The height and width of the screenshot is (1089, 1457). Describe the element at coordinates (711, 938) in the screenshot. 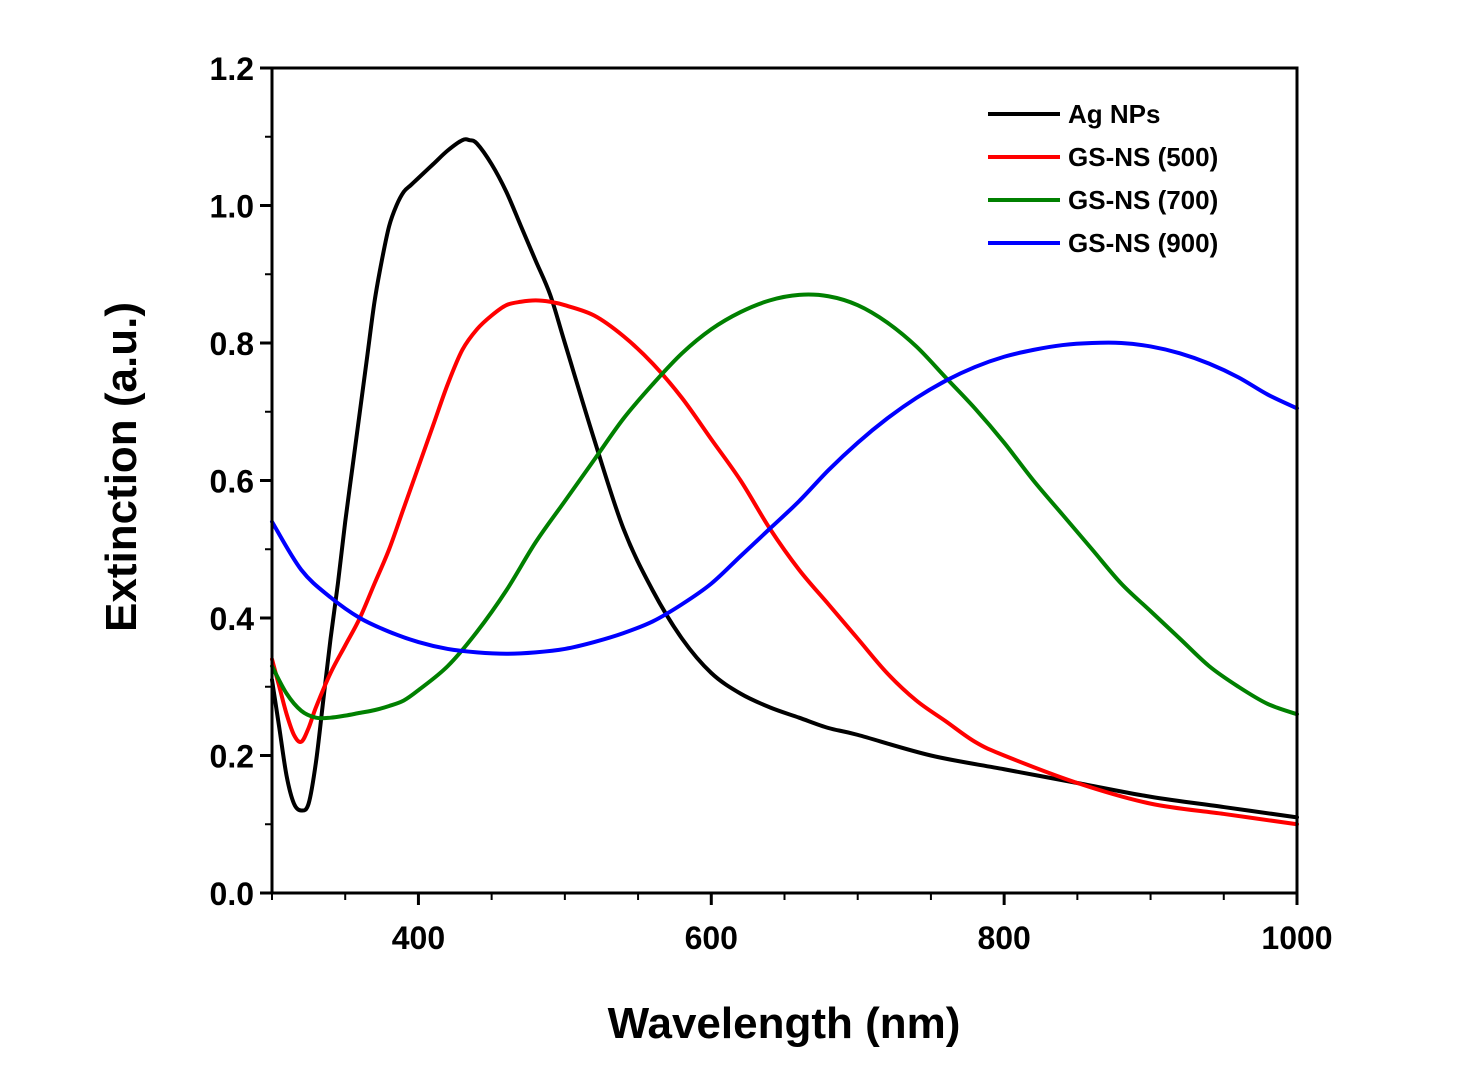

I see `x-tick-label: 600` at that location.